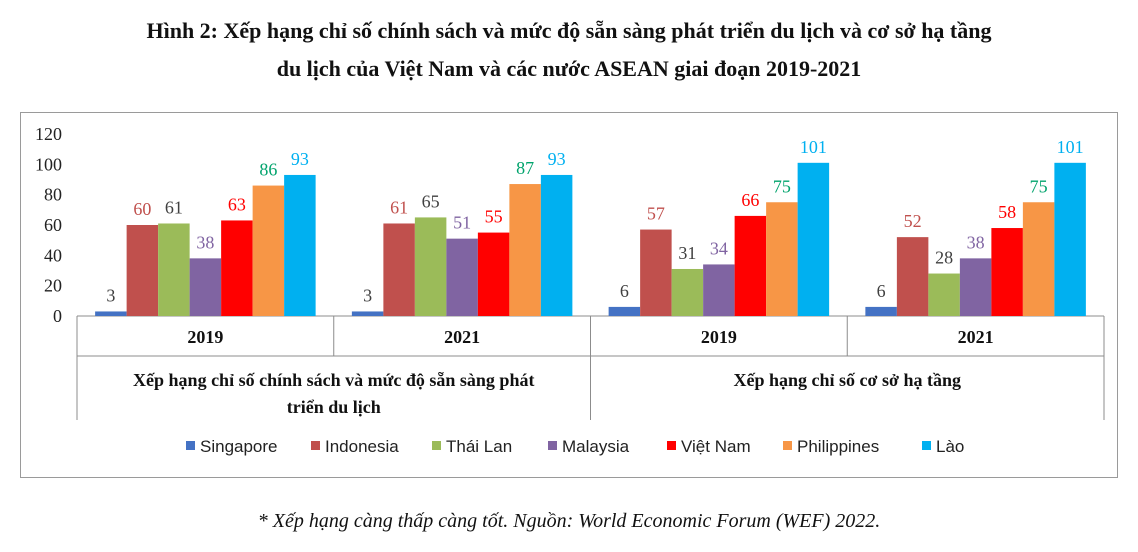 This screenshot has height=552, width=1138. What do you see at coordinates (362, 446) in the screenshot?
I see `legend-label: Indonesia` at bounding box center [362, 446].